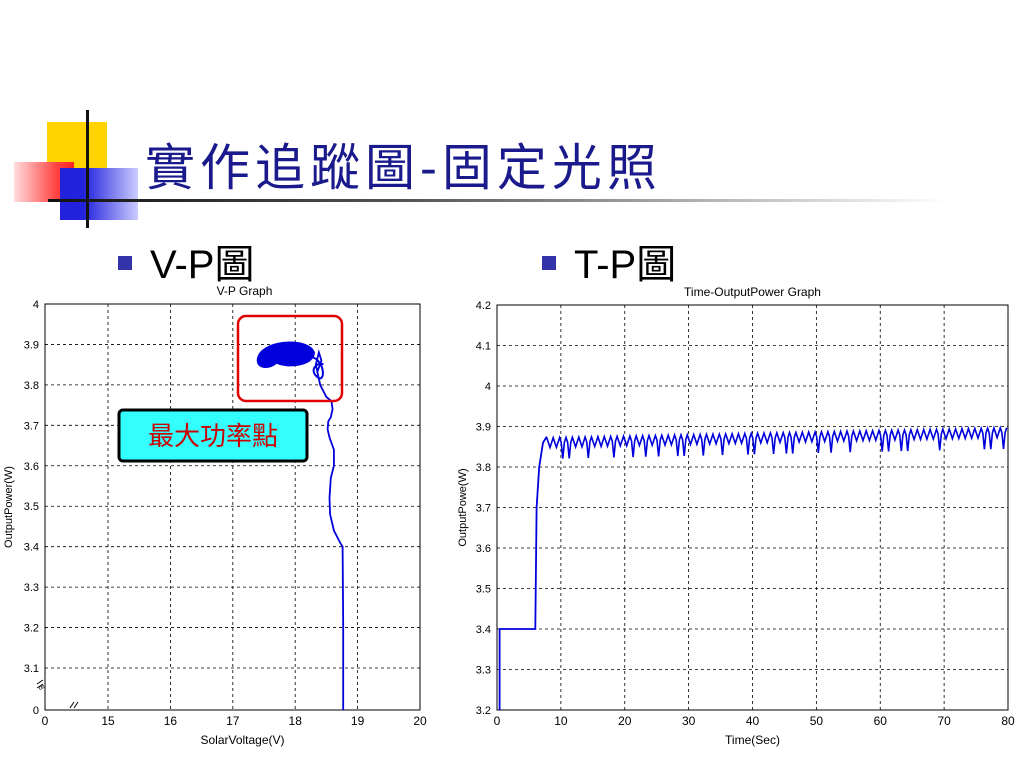 The width and height of the screenshot is (1024, 768). What do you see at coordinates (777, 442) in the screenshot?
I see `tp-series-steady` at bounding box center [777, 442].